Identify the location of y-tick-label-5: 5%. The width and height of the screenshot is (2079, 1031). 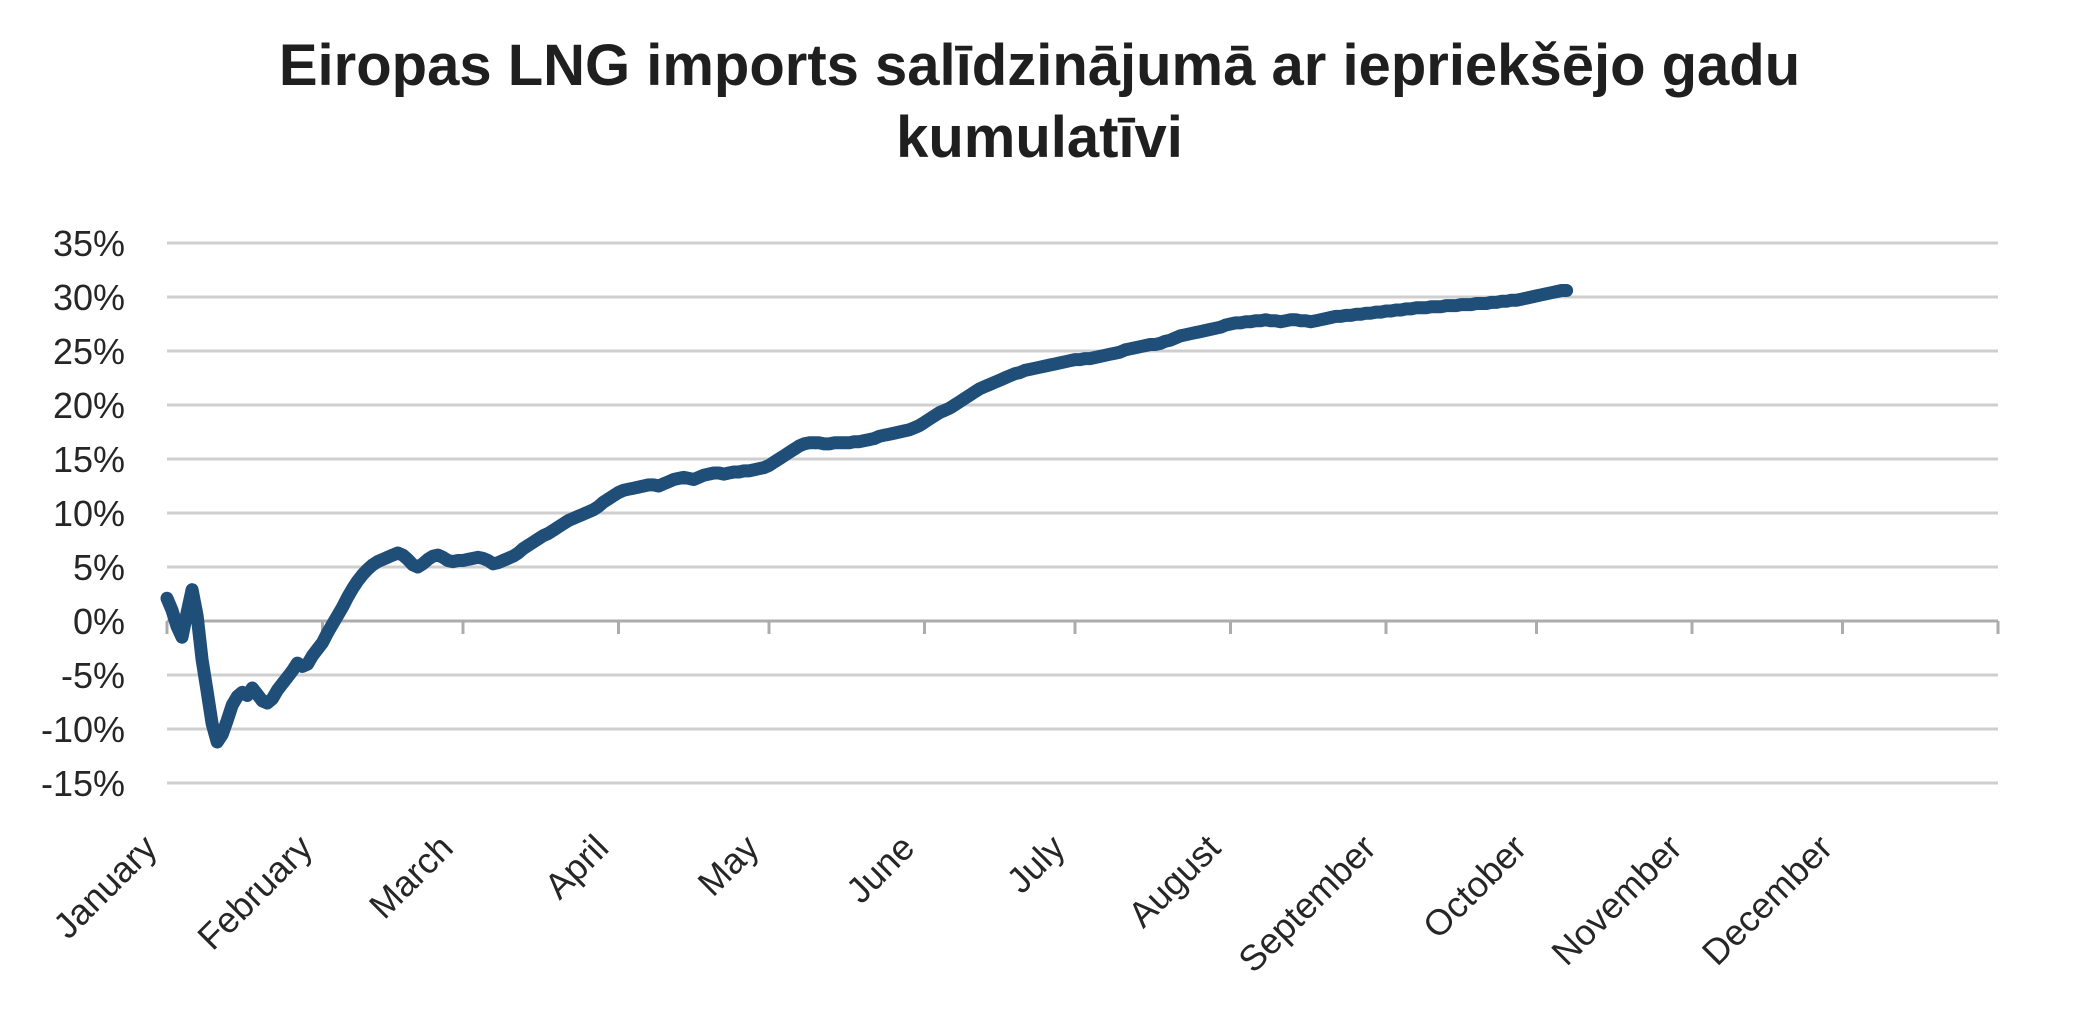
(99, 567).